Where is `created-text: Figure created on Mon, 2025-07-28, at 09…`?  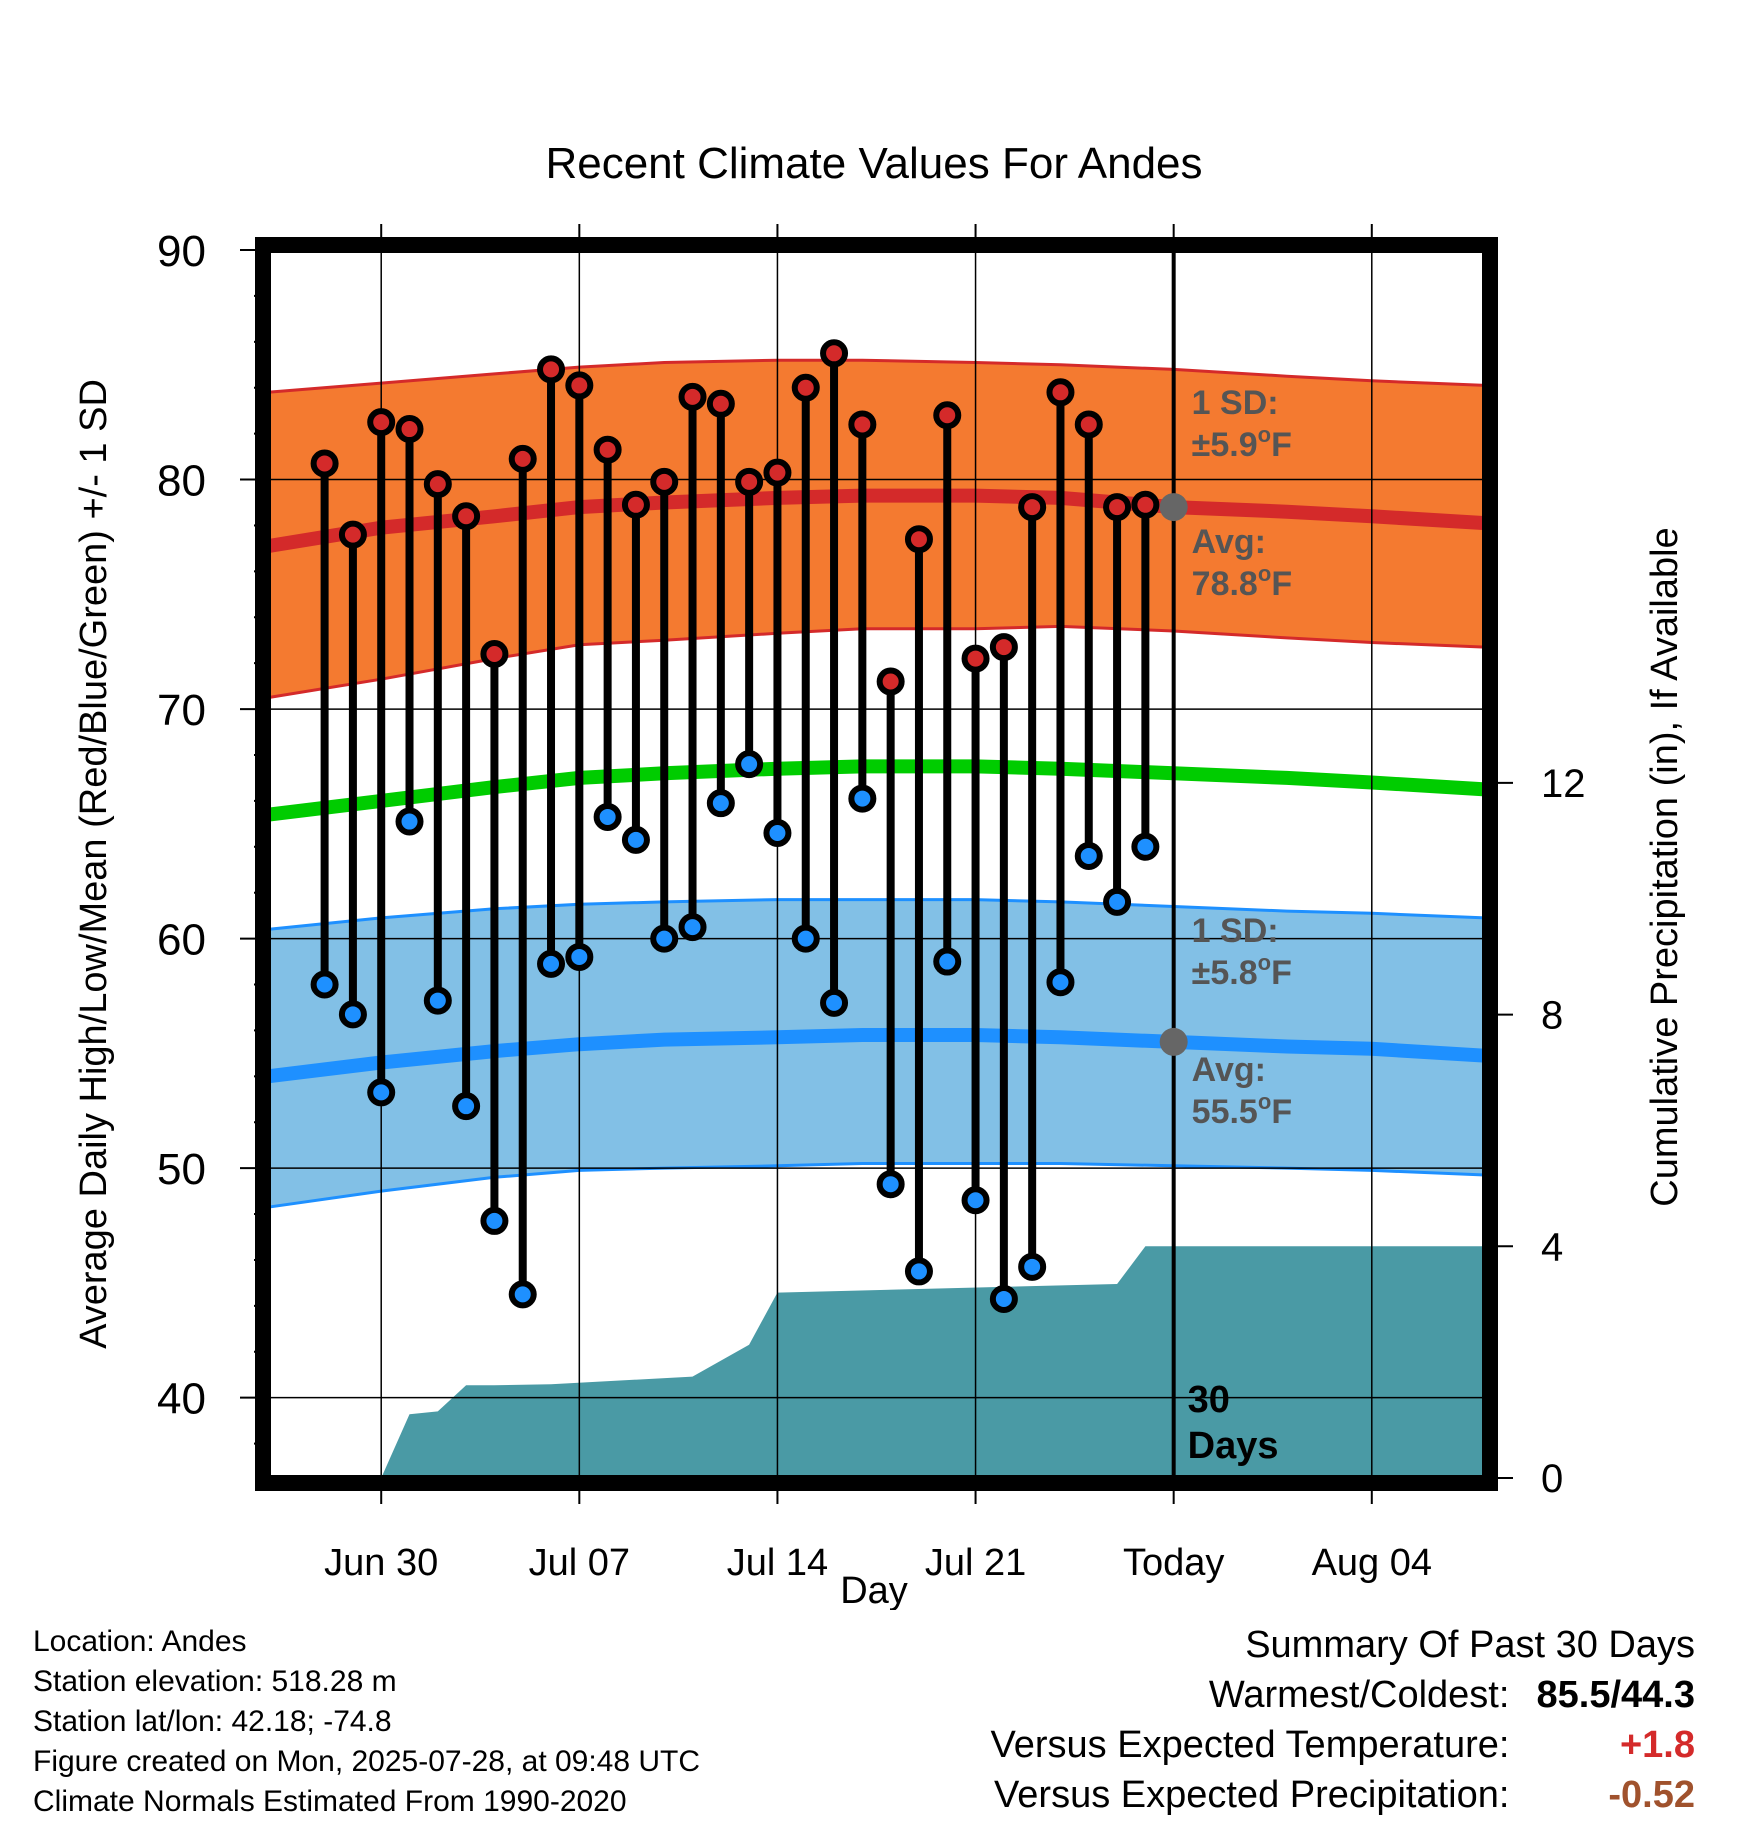
created-text: Figure created on Mon, 2025-07-28, at 09… is located at coordinates (367, 1761).